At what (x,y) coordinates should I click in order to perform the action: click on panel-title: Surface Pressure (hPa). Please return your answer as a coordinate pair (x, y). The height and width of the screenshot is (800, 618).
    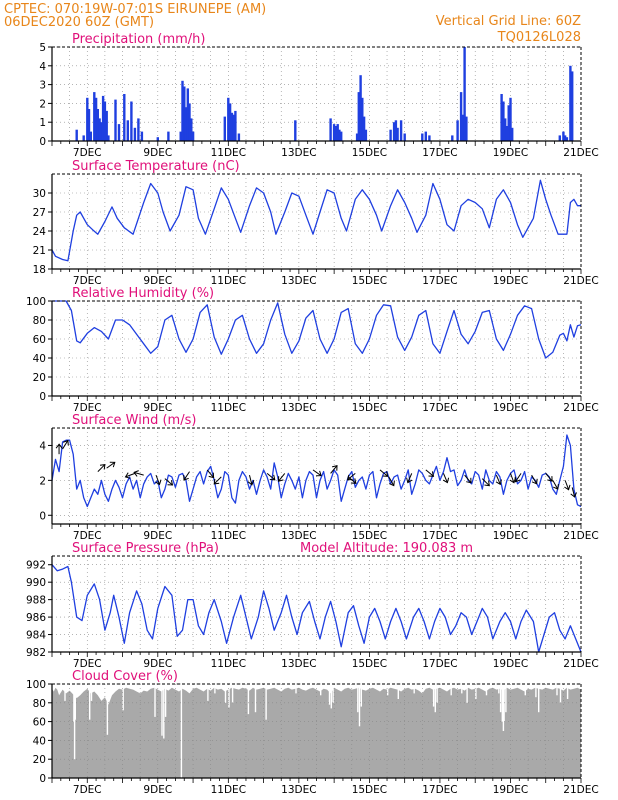
    Looking at the image, I should click on (145, 548).